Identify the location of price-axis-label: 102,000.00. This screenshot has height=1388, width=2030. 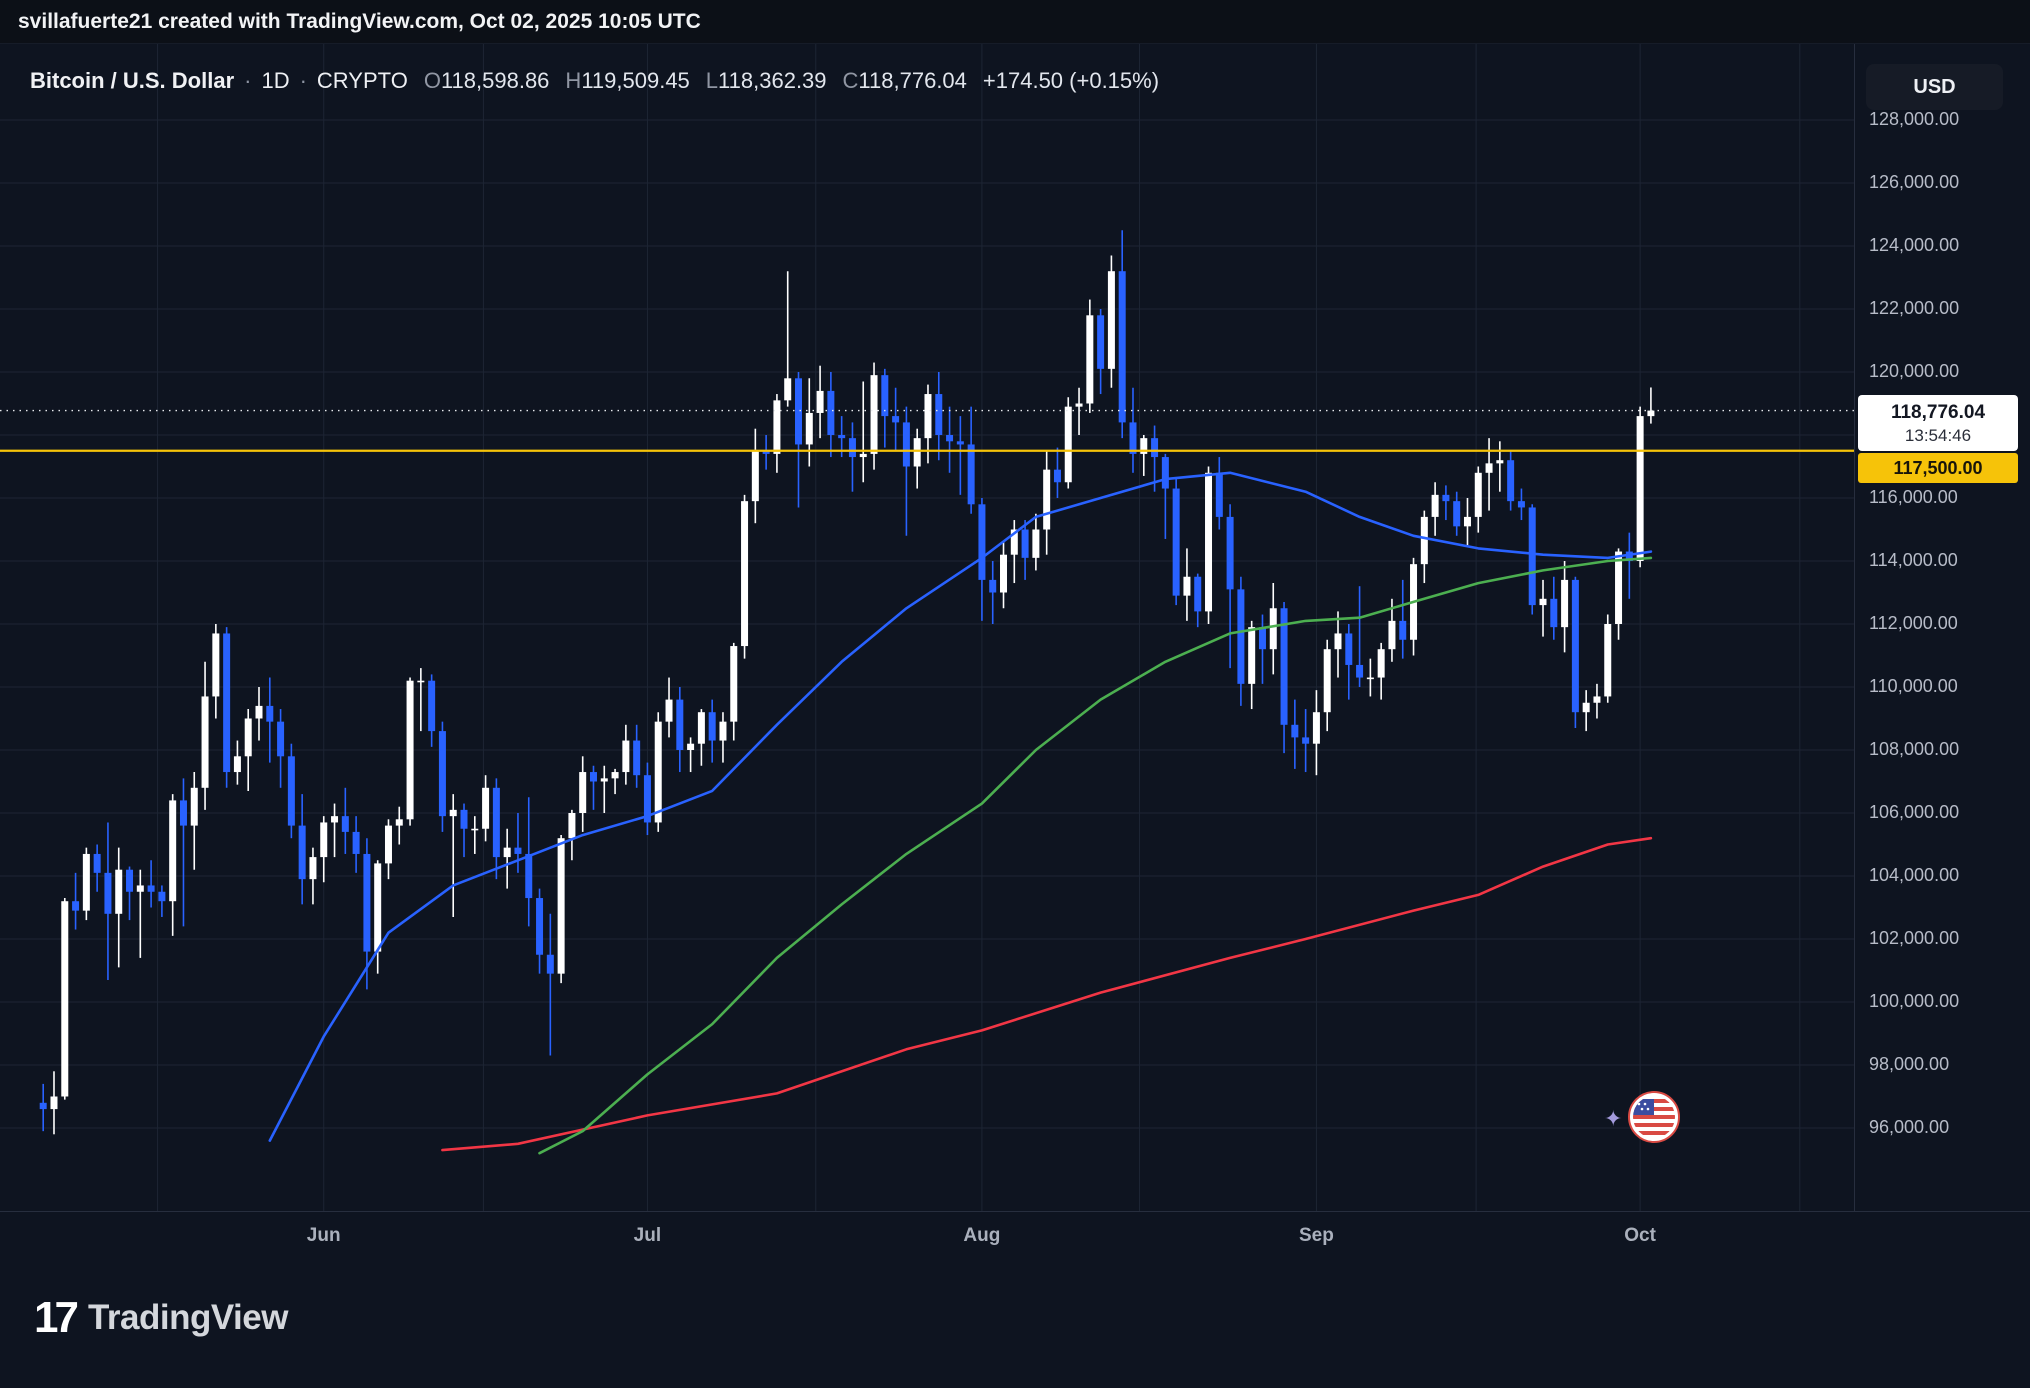
(1914, 938).